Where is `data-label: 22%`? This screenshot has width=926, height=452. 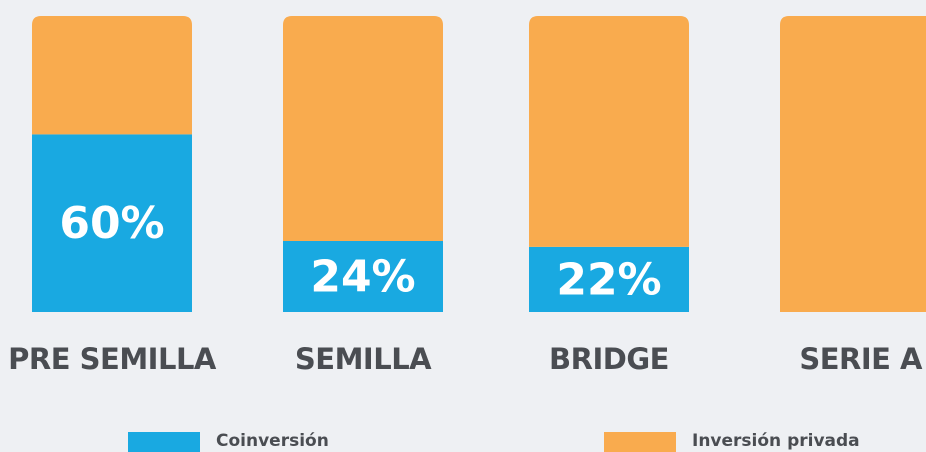 data-label: 22% is located at coordinates (608, 279).